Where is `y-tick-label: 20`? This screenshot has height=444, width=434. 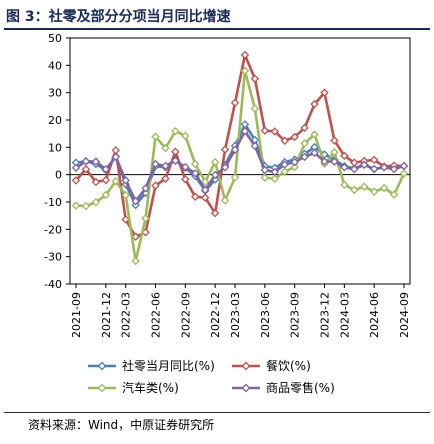
y-tick-label: 20 is located at coordinates (55, 120).